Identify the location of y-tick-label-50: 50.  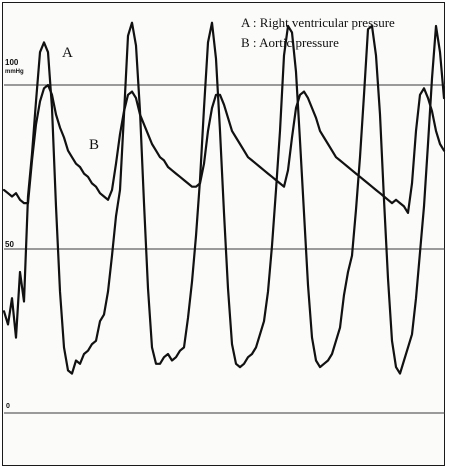
(9, 244).